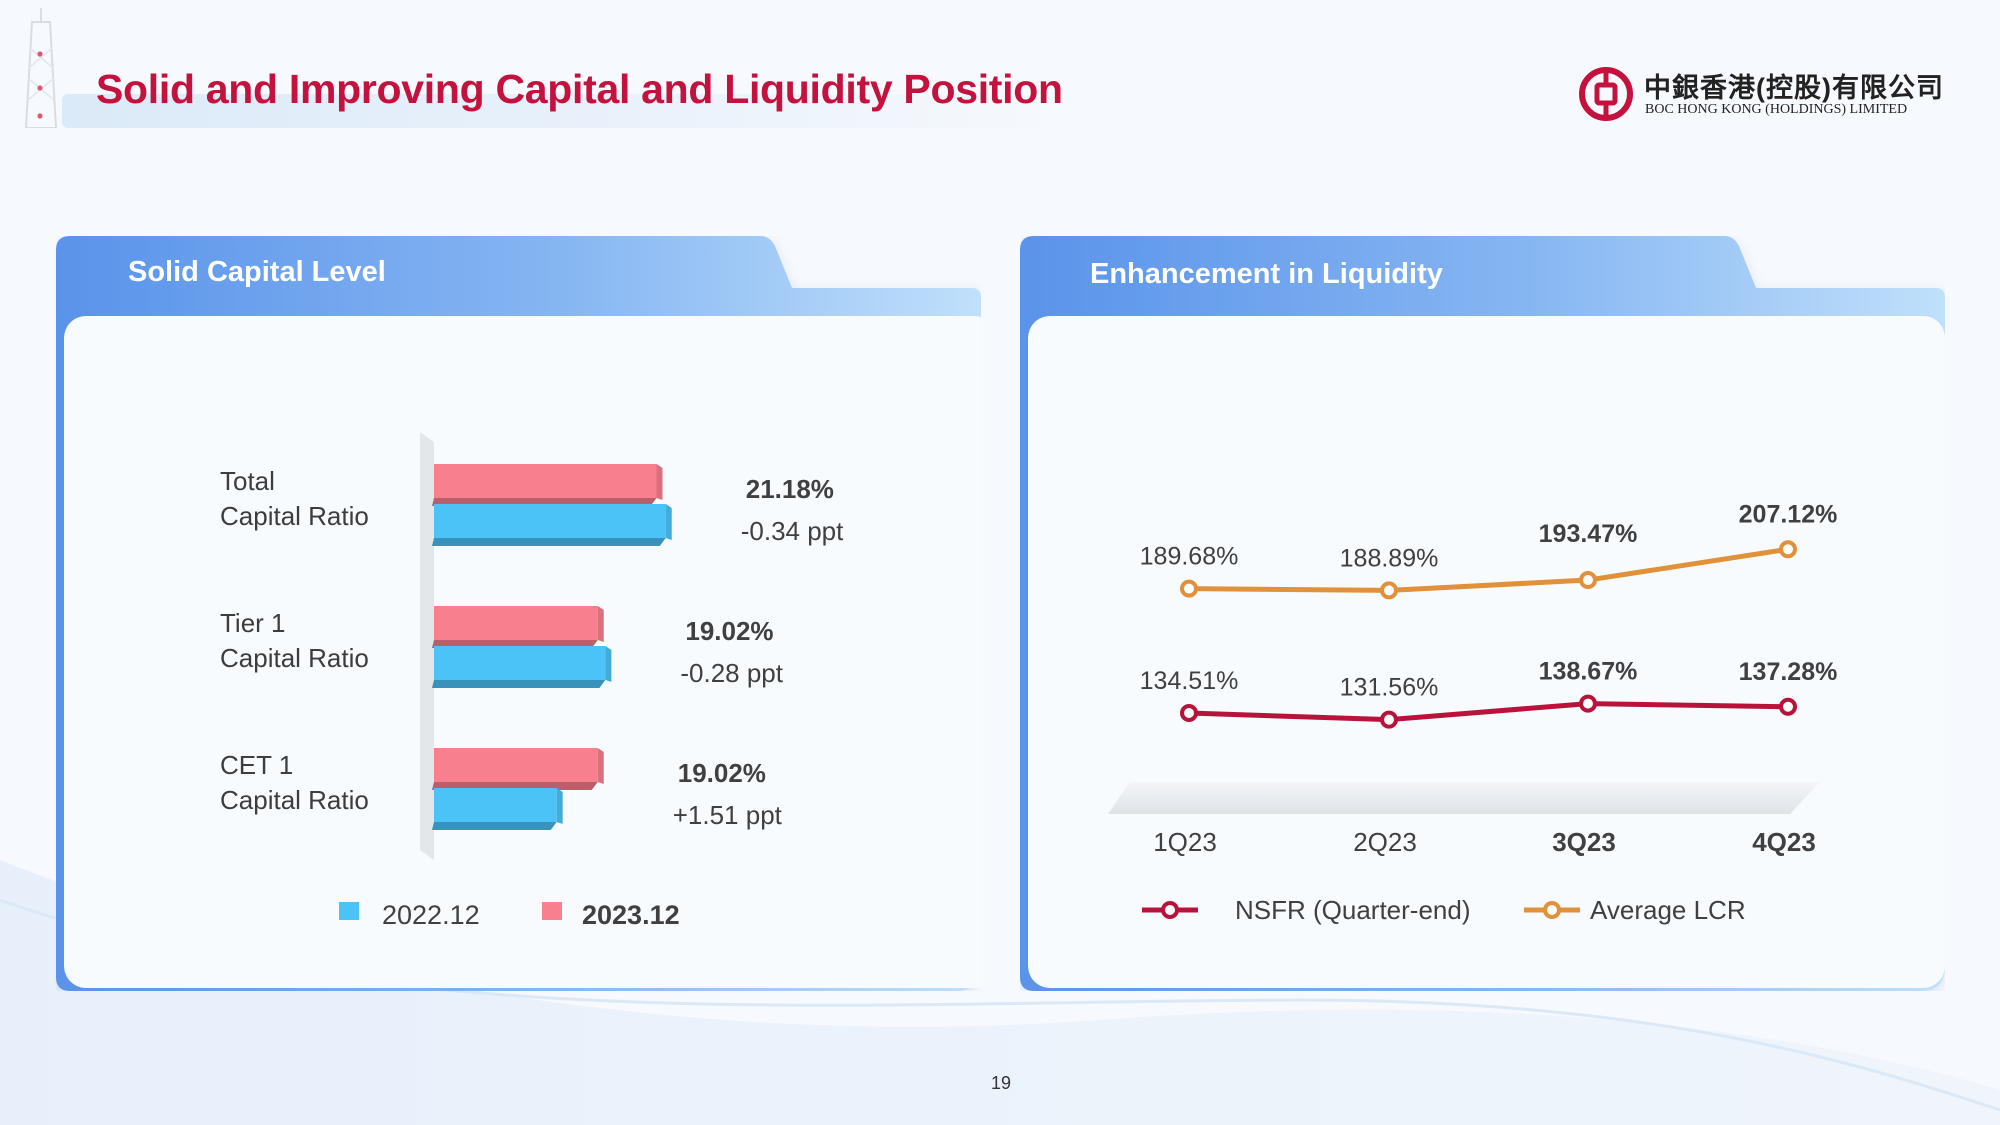 The width and height of the screenshot is (2000, 1125). What do you see at coordinates (731, 673) in the screenshot?
I see `change-label: -0.28 ppt` at bounding box center [731, 673].